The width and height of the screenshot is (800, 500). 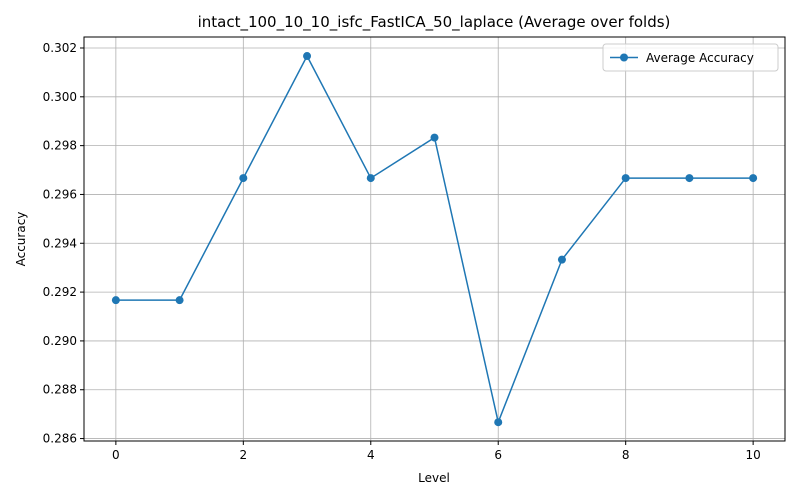 I want to click on legend-label: Average Accuracy, so click(x=700, y=58).